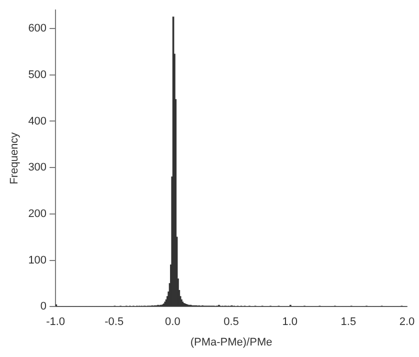 This screenshot has width=419, height=357. Describe the element at coordinates (37, 74) in the screenshot. I see `y-tick-label: 500` at that location.